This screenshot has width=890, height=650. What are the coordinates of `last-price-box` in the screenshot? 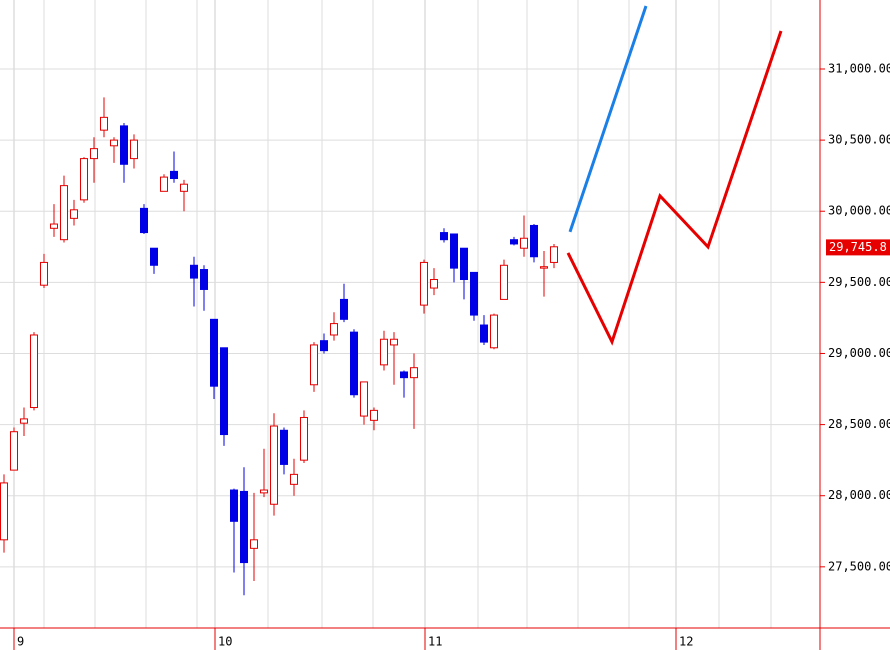 It's located at (858, 247).